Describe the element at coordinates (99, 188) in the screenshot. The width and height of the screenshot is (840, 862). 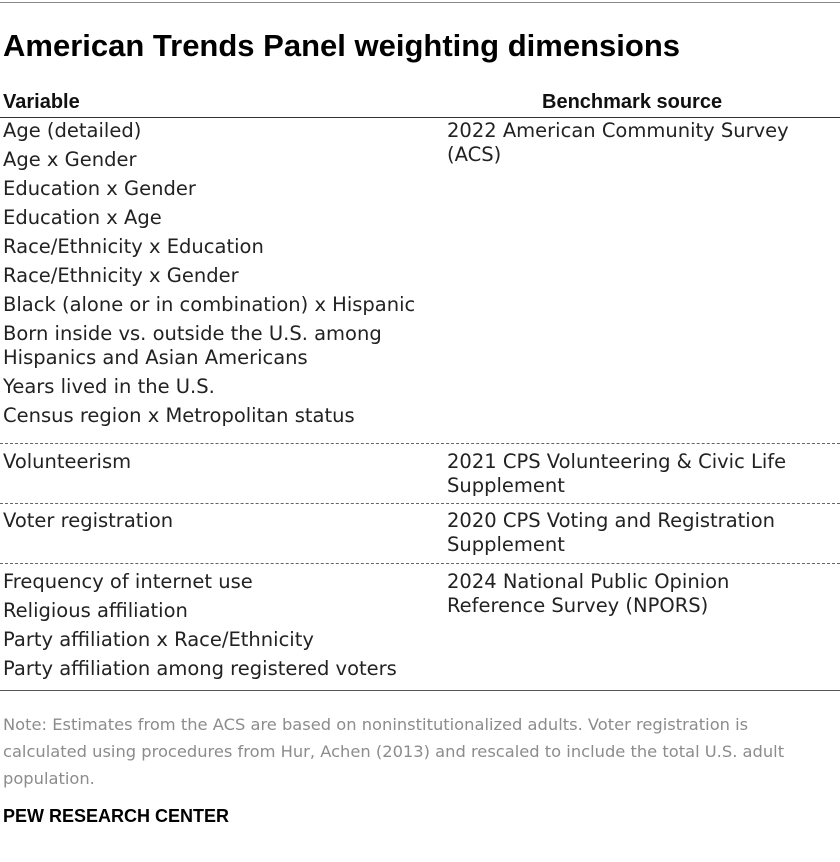
I see `variable-item: Education x Gender` at that location.